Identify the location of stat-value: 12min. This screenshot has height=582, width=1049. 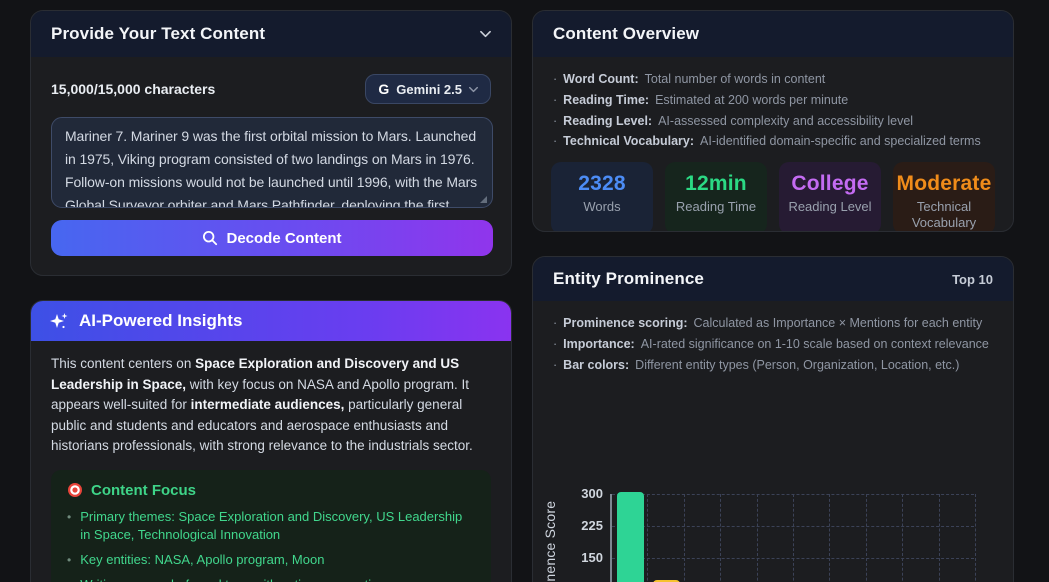
(716, 183).